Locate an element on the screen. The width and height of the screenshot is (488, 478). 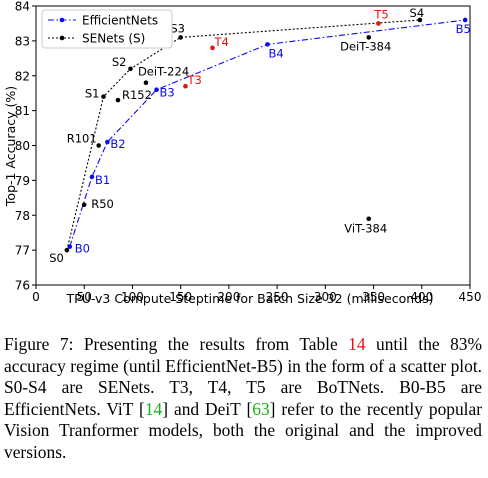
data-point-b3 is located at coordinates (156, 89).